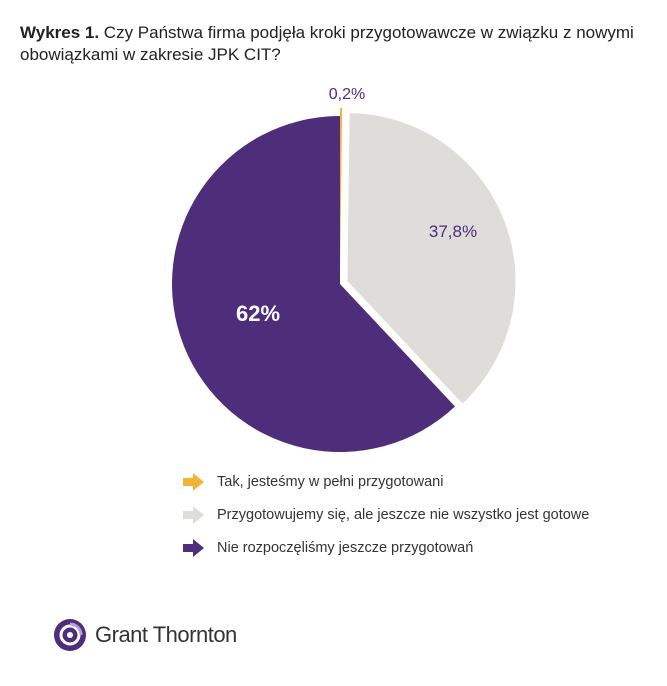 The image size is (667, 686). What do you see at coordinates (453, 231) in the screenshot?
I see `data-label: 37,8%` at bounding box center [453, 231].